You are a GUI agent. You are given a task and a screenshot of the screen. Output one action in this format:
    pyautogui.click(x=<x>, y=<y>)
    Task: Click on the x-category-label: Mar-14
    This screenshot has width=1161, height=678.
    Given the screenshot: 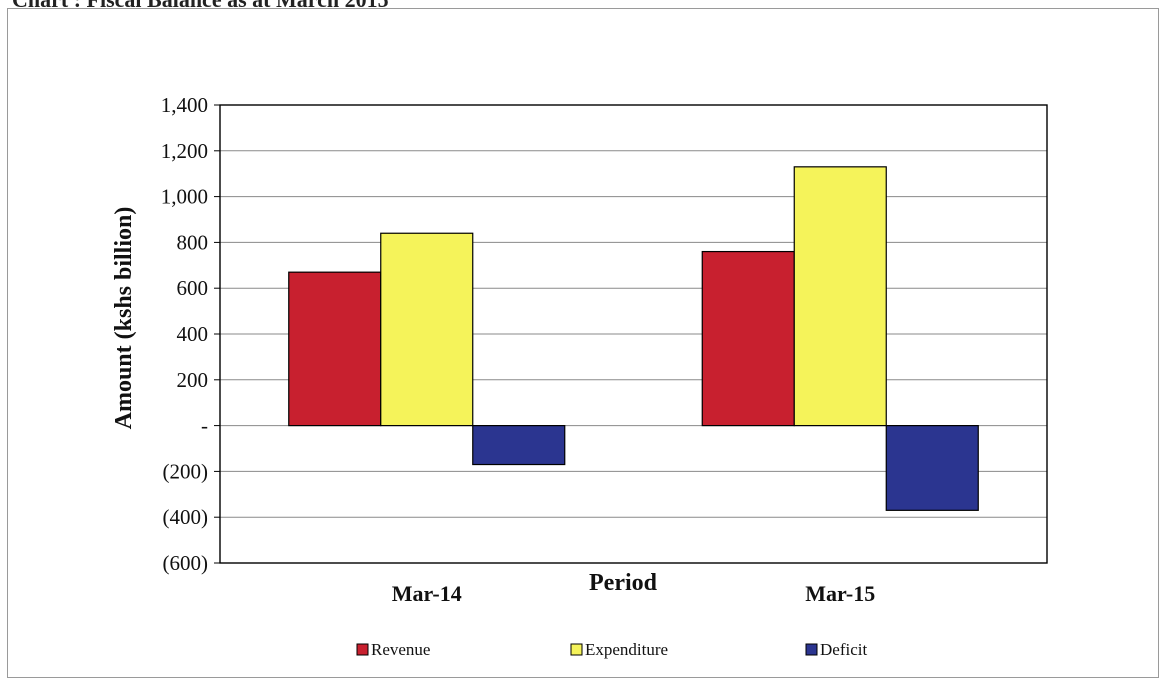 What is the action you would take?
    pyautogui.click(x=427, y=593)
    